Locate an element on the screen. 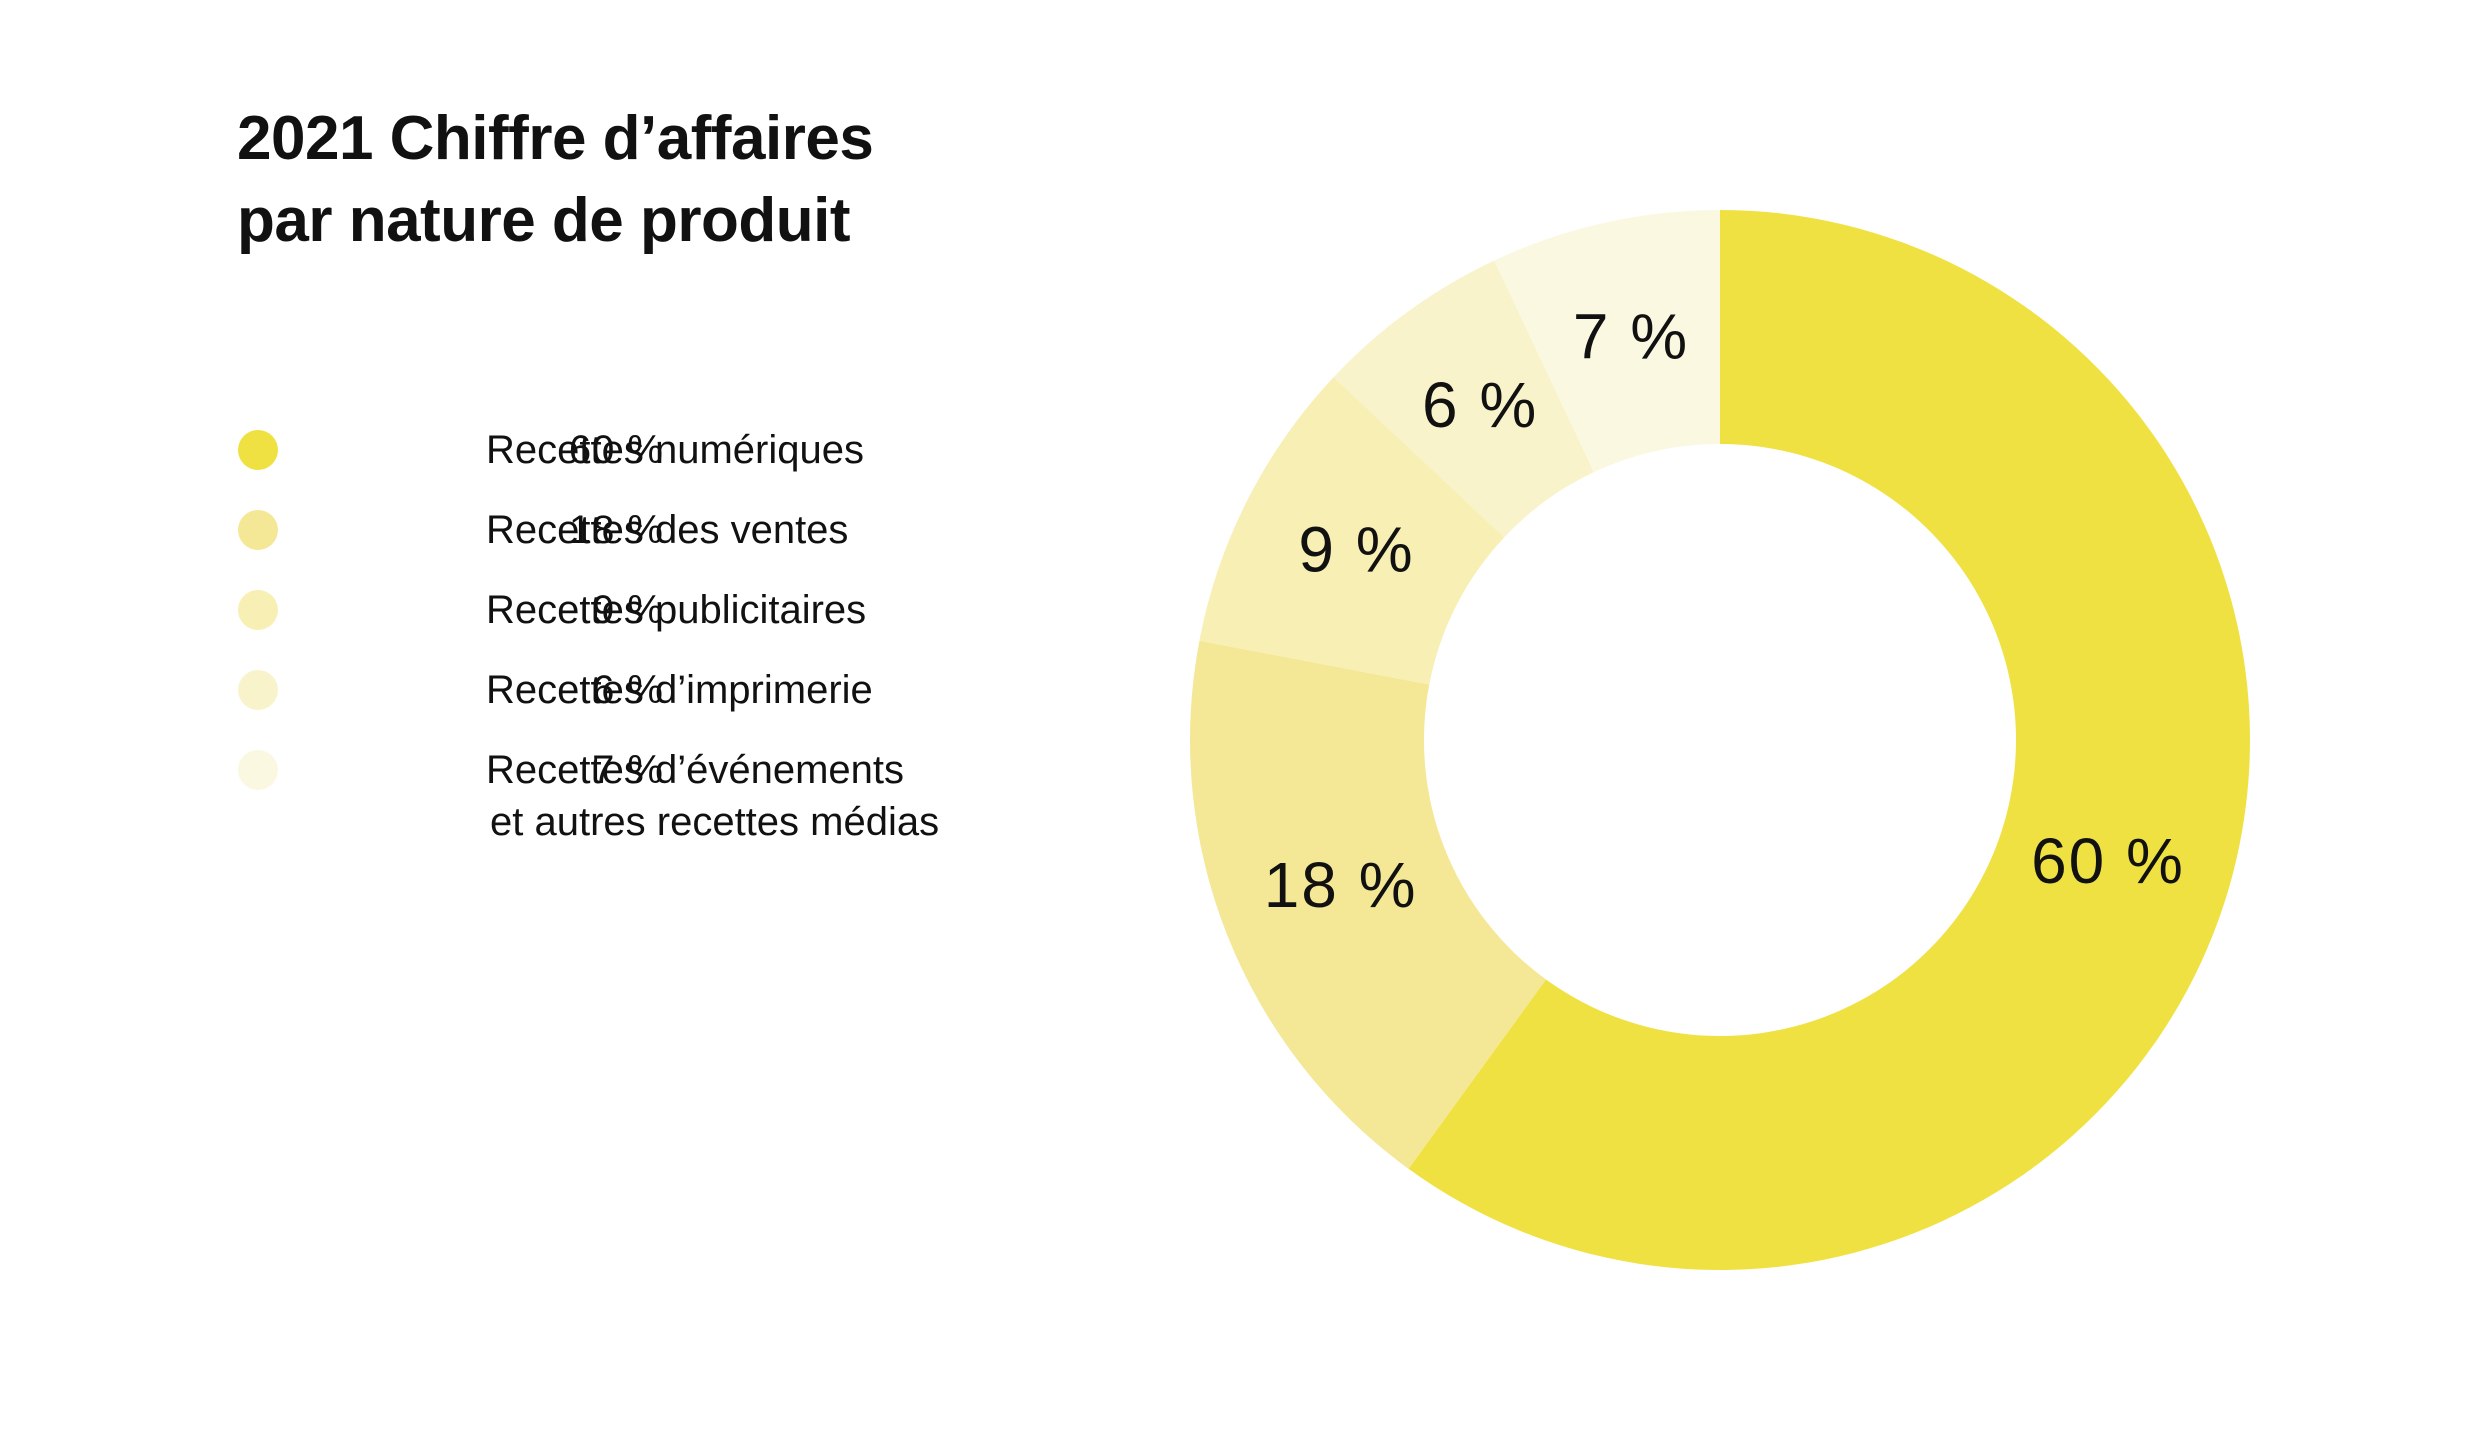  legend-label-digital-line-1: Recettes numériques is located at coordinates (675, 450).